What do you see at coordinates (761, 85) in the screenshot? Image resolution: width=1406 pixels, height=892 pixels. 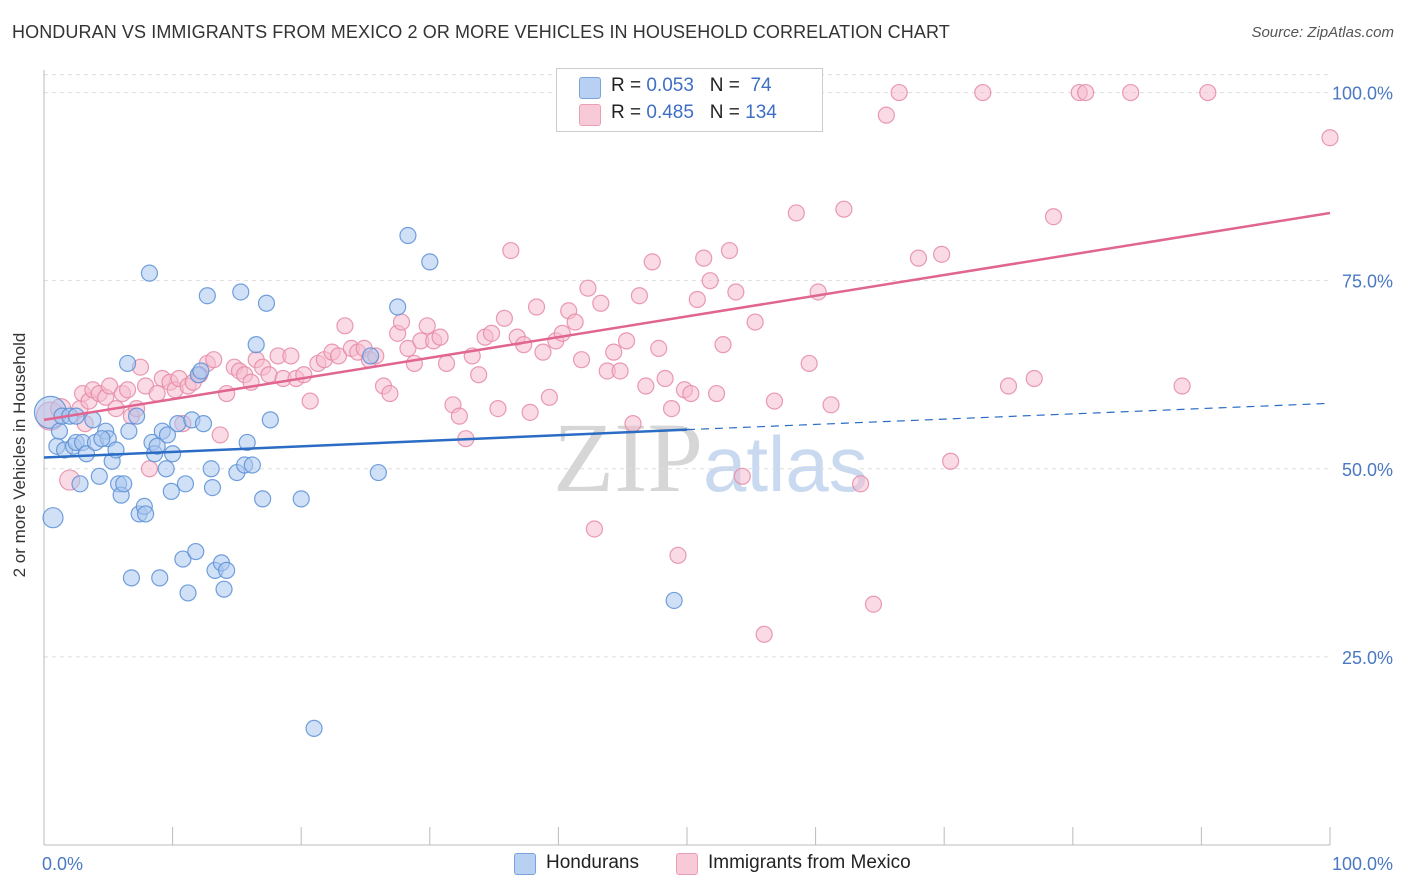 I see `legend-n-value-hondurans: 74` at bounding box center [761, 85].